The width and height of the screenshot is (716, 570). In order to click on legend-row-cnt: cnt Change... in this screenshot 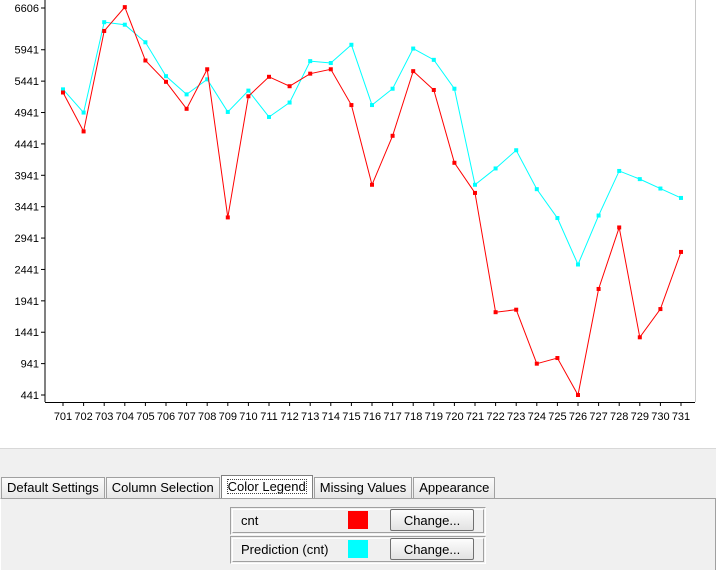, I will do `click(358, 521)`.